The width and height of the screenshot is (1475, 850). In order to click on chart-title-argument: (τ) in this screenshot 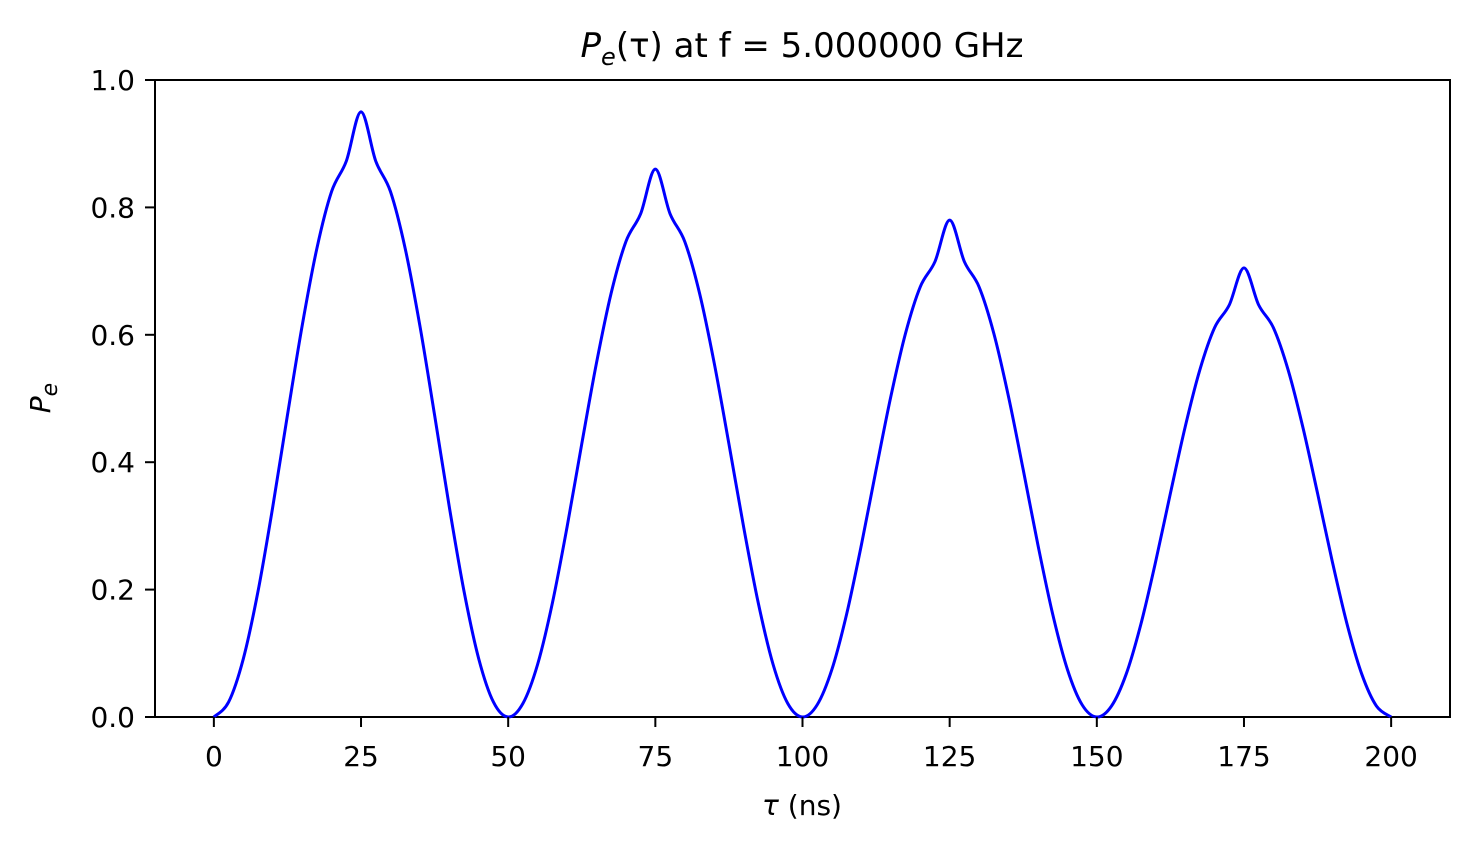, I will do `click(639, 46)`.